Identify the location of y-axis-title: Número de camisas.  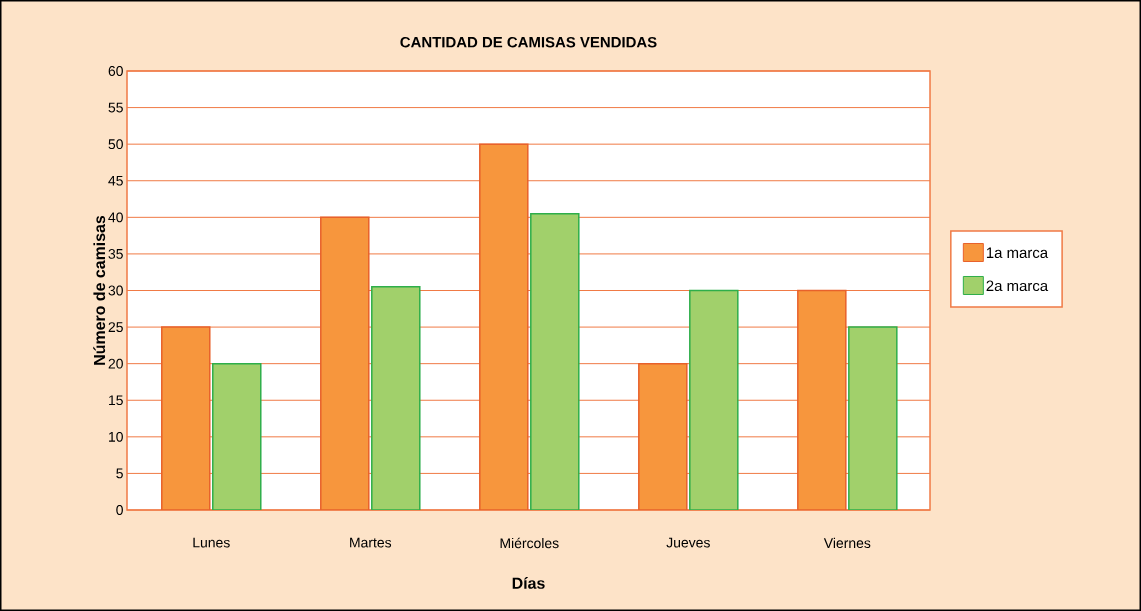
(99, 290).